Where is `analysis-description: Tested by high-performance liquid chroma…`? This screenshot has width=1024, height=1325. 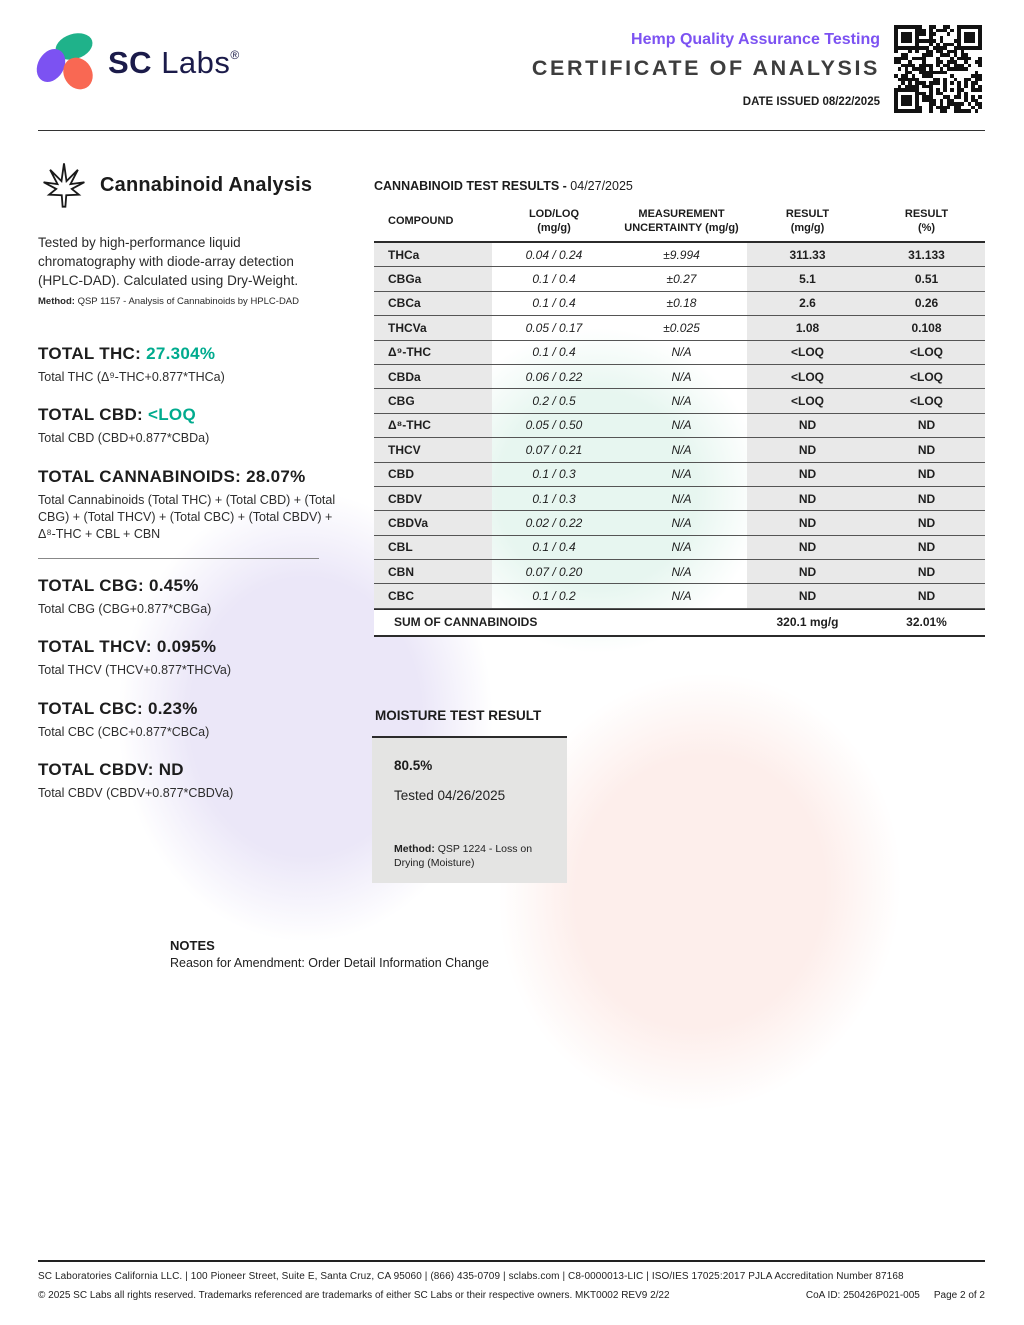 analysis-description: Tested by high-performance liquid chroma… is located at coordinates (168, 261).